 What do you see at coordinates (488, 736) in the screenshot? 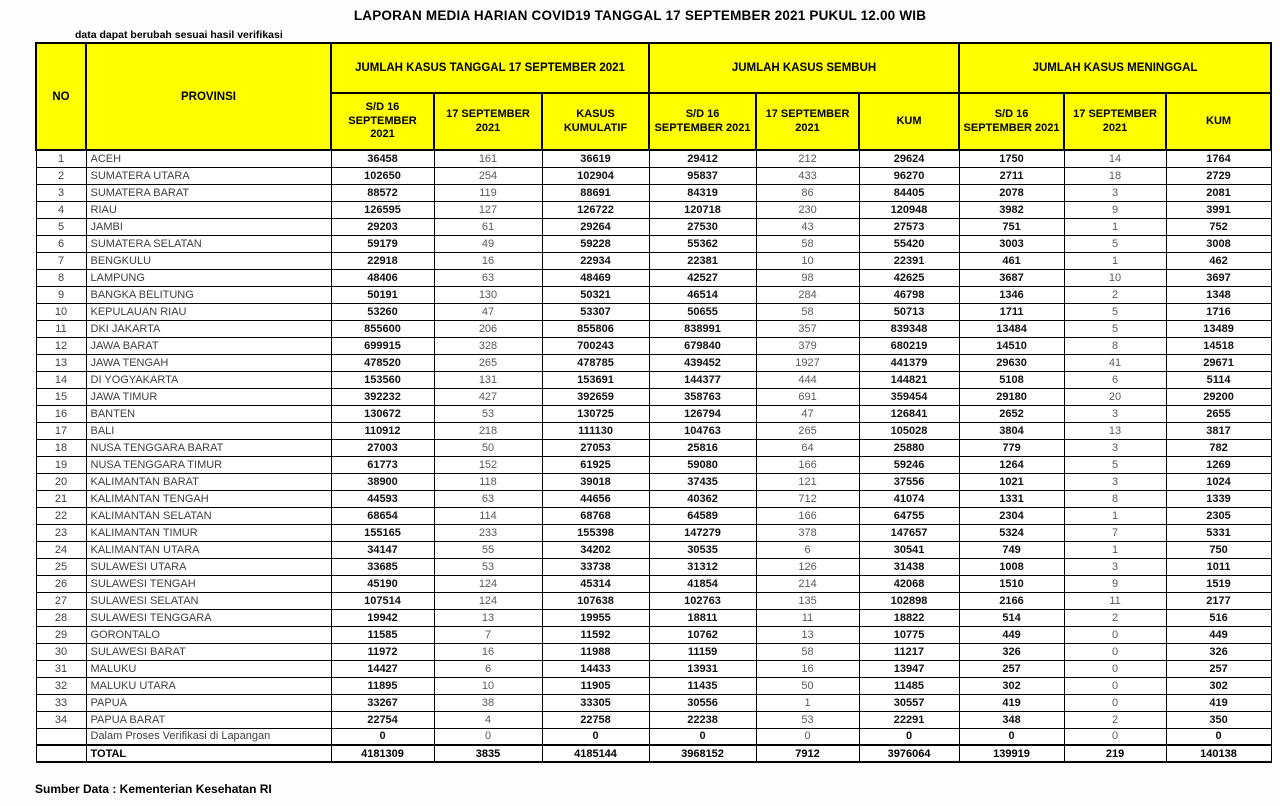
I see `cell-kasus-17sep: 0` at bounding box center [488, 736].